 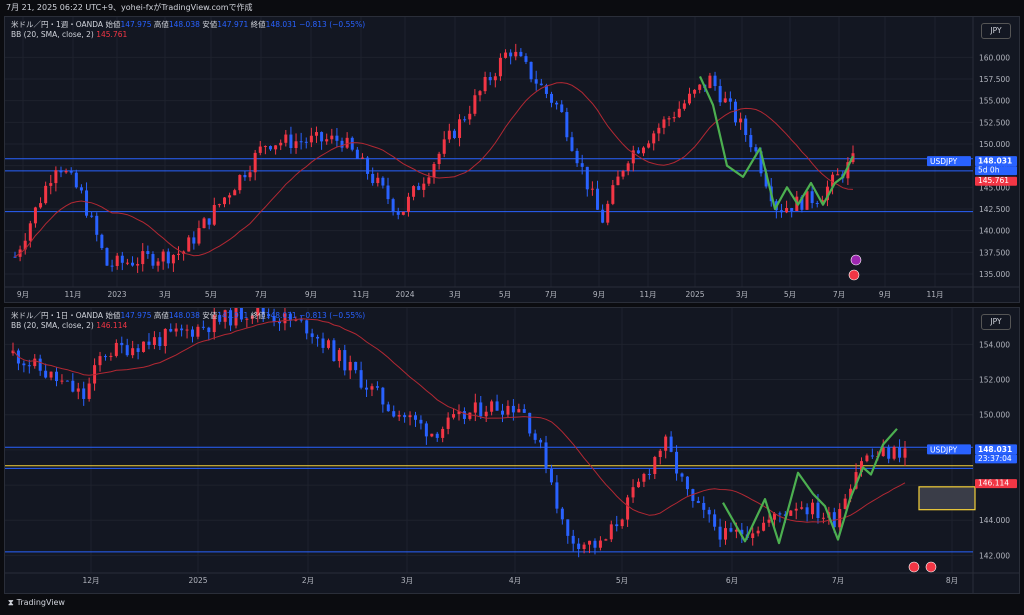 I want to click on bollinger-value-tag-bg, so click(x=996, y=181).